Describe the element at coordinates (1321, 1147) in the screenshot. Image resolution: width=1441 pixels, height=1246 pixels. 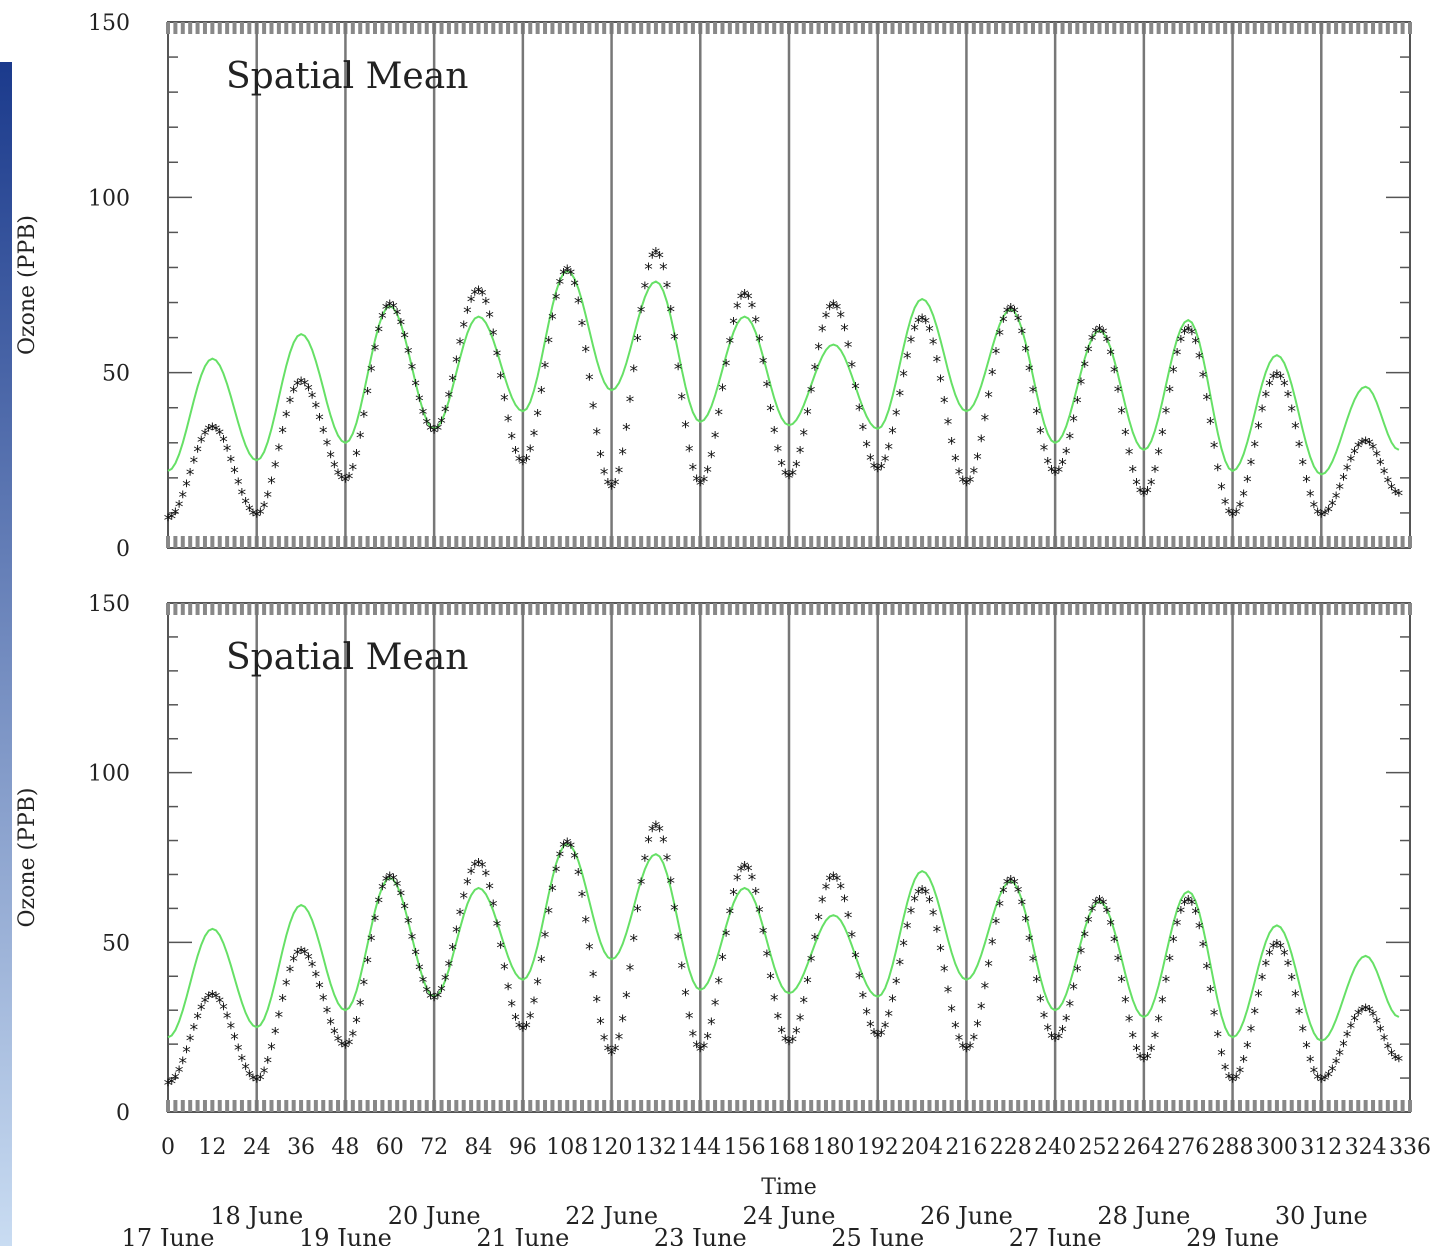
I see `x-tick-label: 312` at that location.